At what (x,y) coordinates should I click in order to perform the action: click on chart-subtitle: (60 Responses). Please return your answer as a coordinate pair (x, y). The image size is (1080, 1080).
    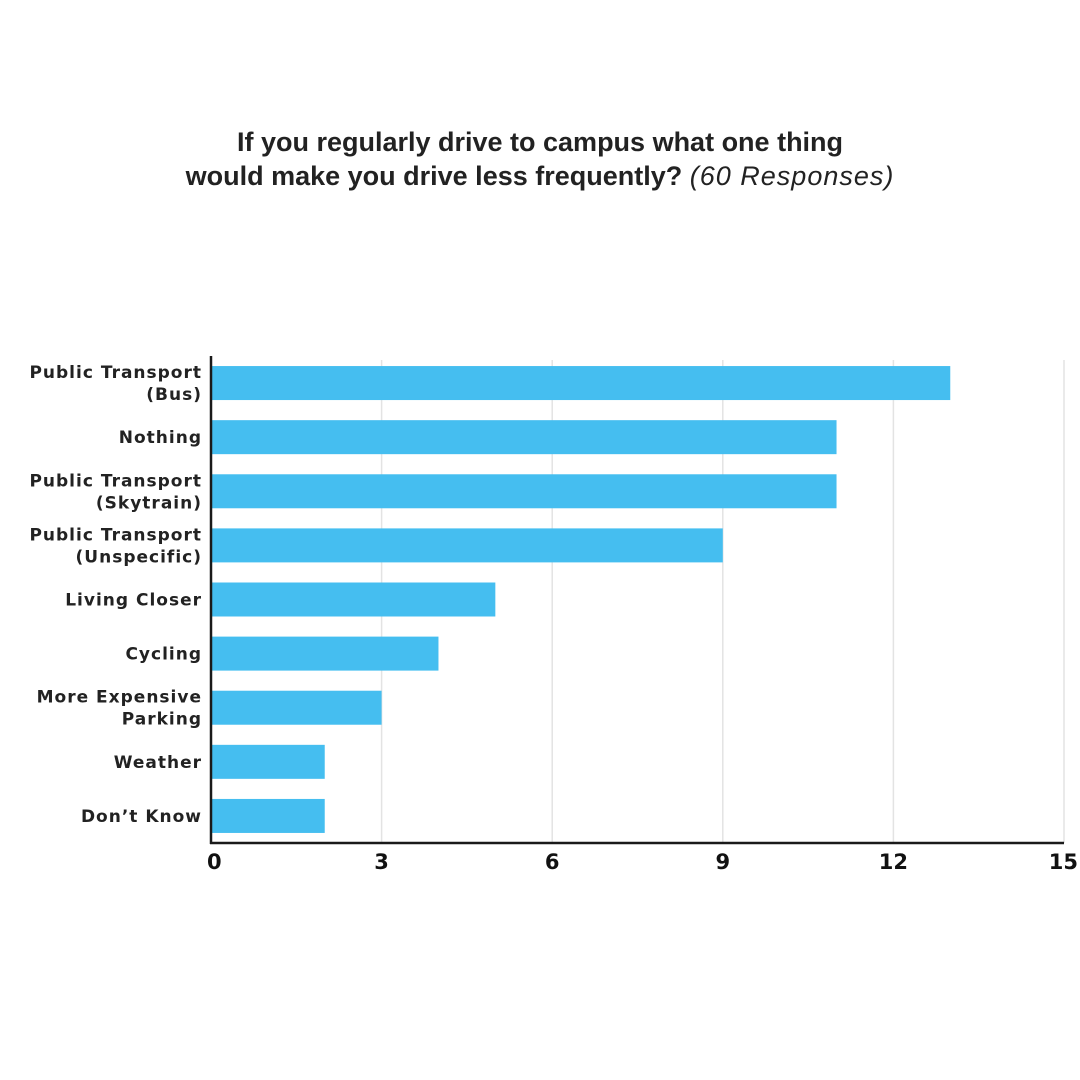
    Looking at the image, I should click on (792, 176).